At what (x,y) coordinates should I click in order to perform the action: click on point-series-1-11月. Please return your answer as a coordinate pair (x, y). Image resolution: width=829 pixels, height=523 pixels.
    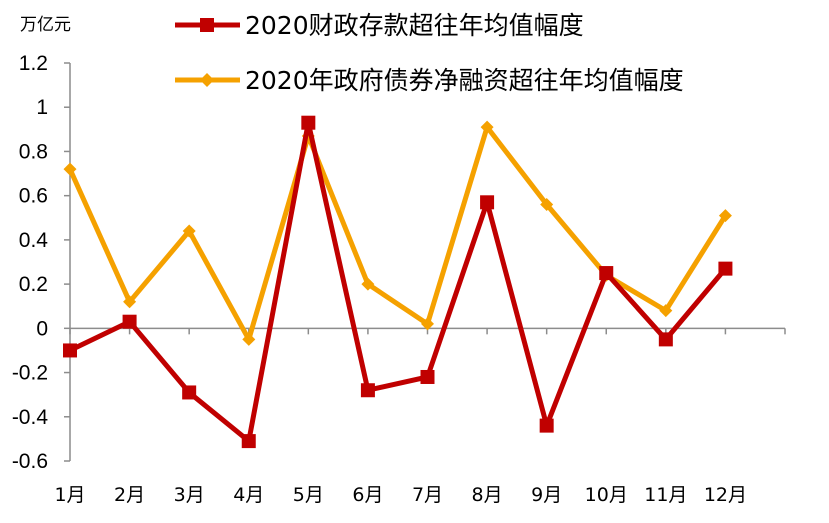
    Looking at the image, I should click on (665, 339).